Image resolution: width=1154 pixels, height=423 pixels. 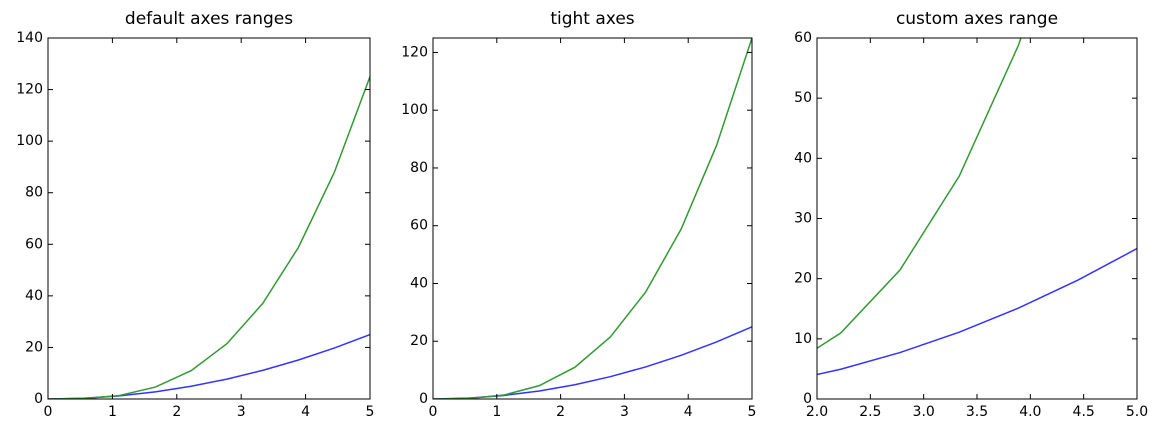 I want to click on y-tick-label: 140, so click(x=29, y=38).